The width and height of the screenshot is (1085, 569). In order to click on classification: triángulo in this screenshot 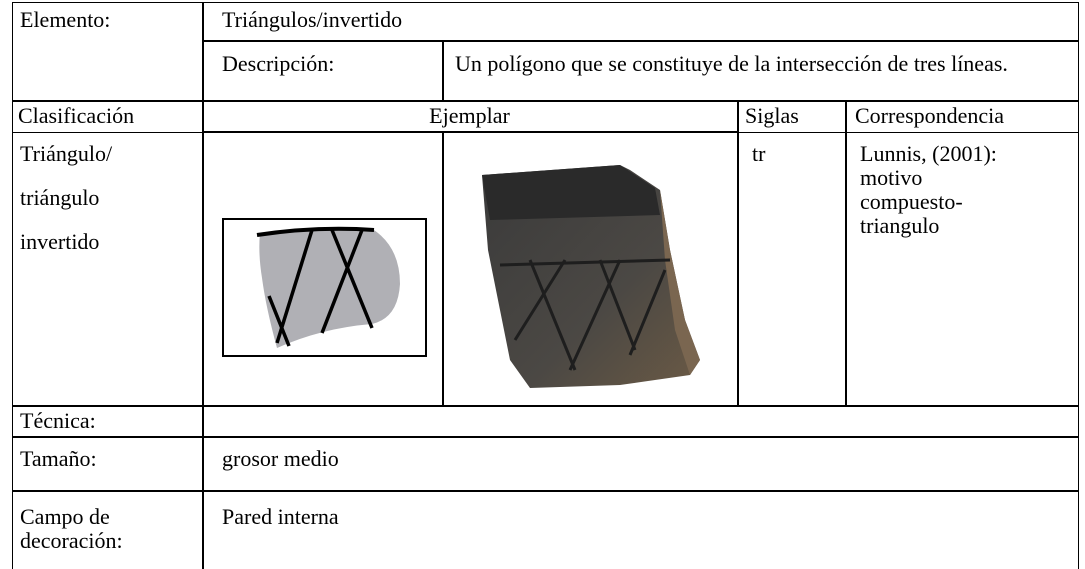, I will do `click(60, 197)`.